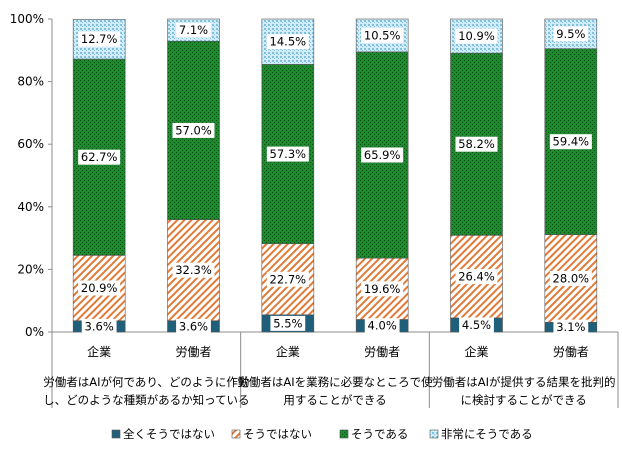 This screenshot has height=460, width=622. I want to click on data-label: 9.5%, so click(570, 34).